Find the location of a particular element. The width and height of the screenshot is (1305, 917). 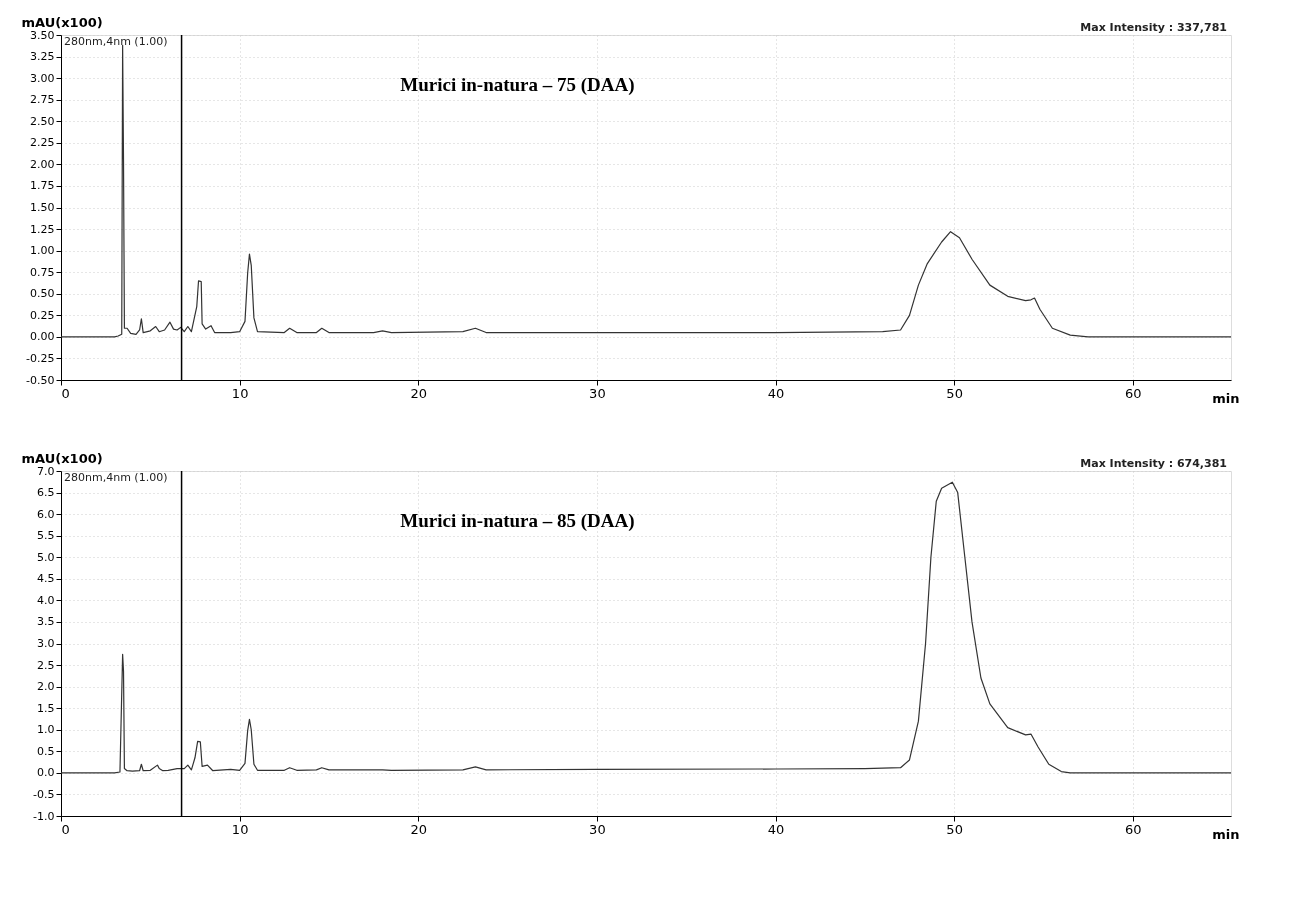

y-tick-label: 4.0 is located at coordinates (46, 600).